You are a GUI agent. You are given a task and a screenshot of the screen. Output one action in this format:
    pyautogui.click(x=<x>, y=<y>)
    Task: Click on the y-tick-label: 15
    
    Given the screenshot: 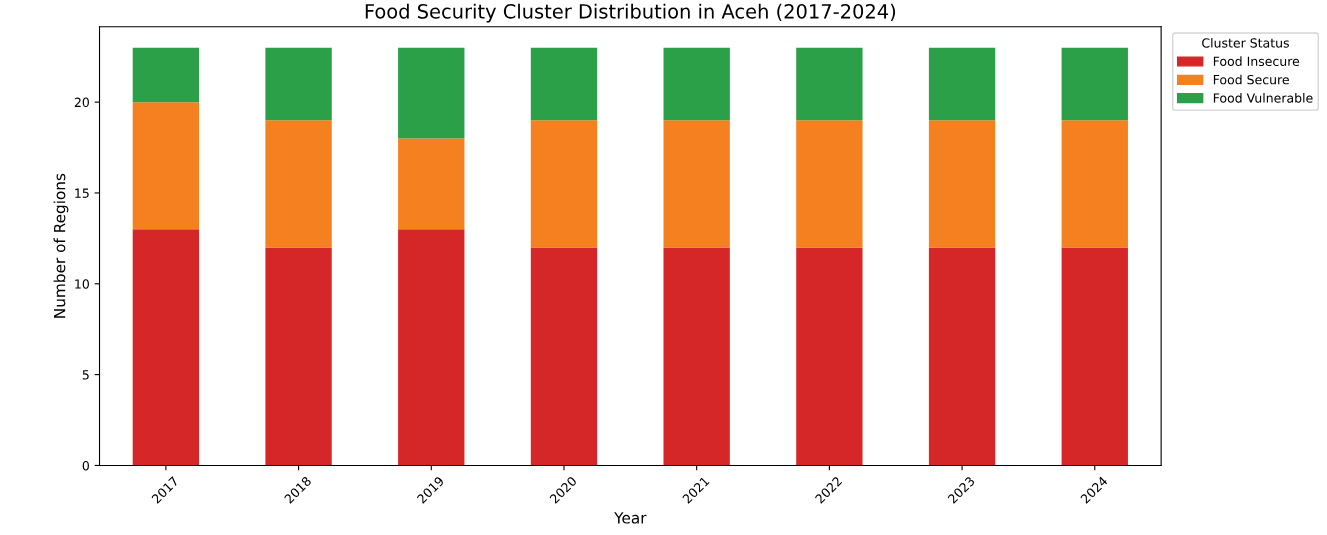 What is the action you would take?
    pyautogui.click(x=82, y=193)
    